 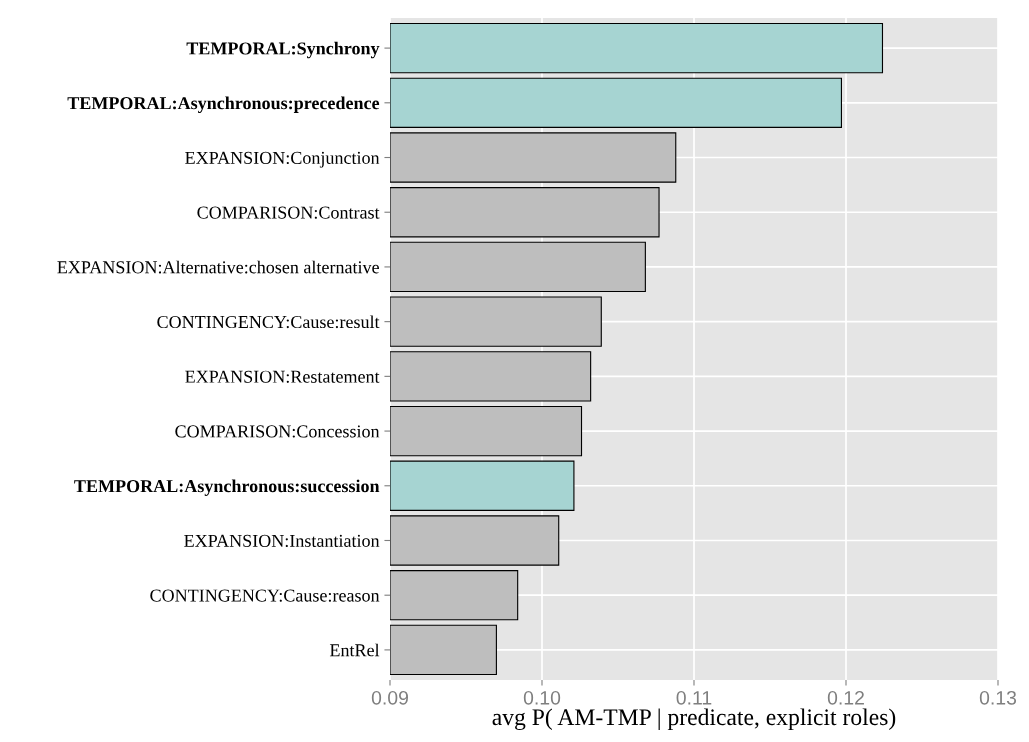 What do you see at coordinates (389, 697) in the screenshot?
I see `x-tick-label: 0.09` at bounding box center [389, 697].